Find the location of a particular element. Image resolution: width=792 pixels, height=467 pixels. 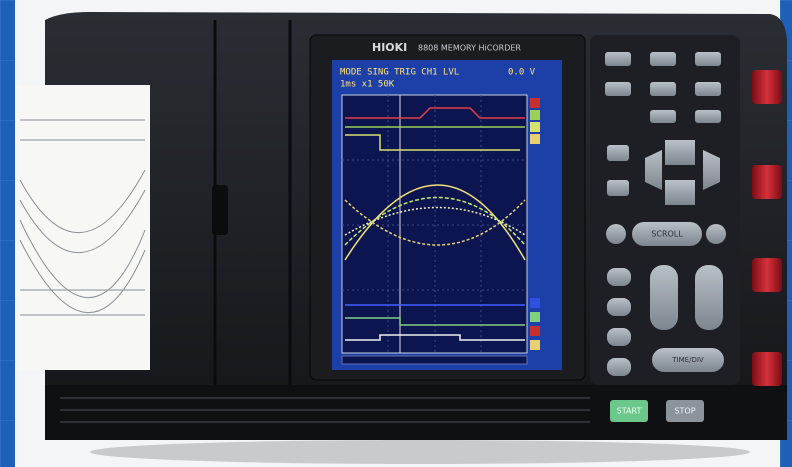

function-keys is located at coordinates (663, 124).